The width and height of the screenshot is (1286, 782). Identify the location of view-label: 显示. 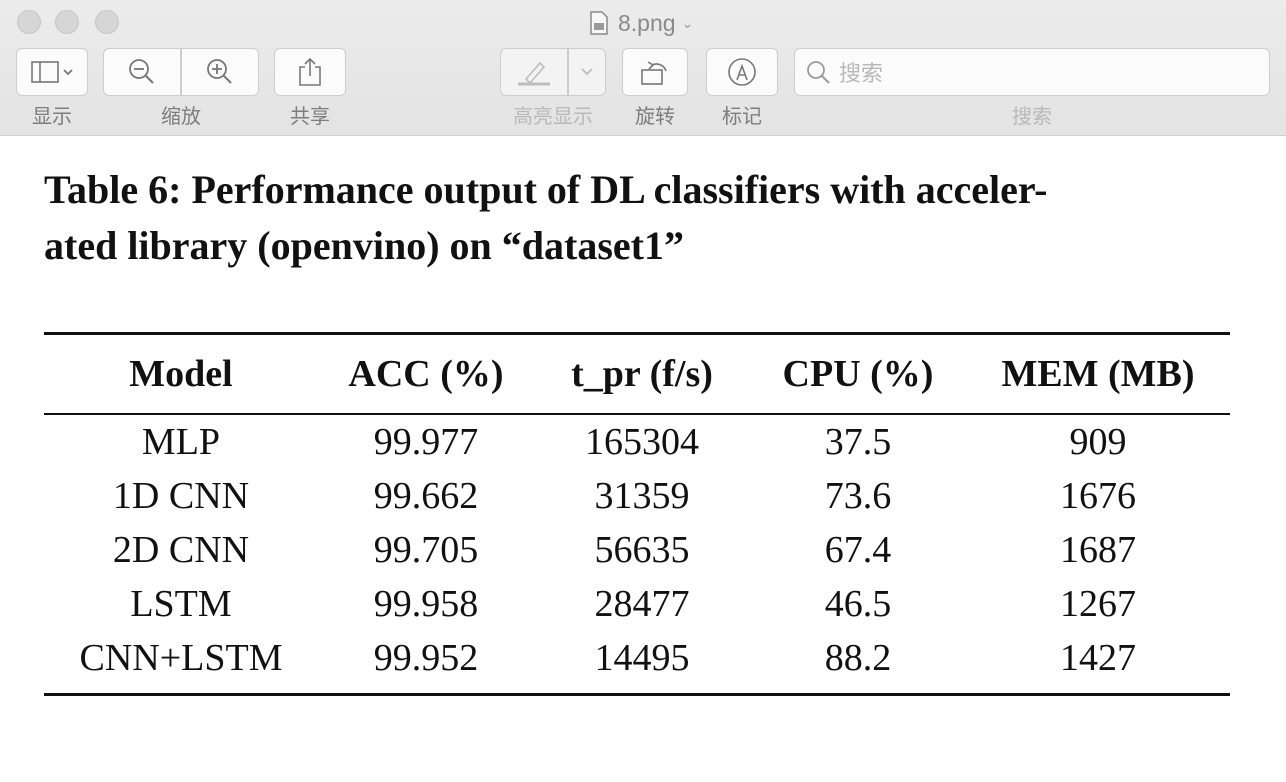
(52, 117).